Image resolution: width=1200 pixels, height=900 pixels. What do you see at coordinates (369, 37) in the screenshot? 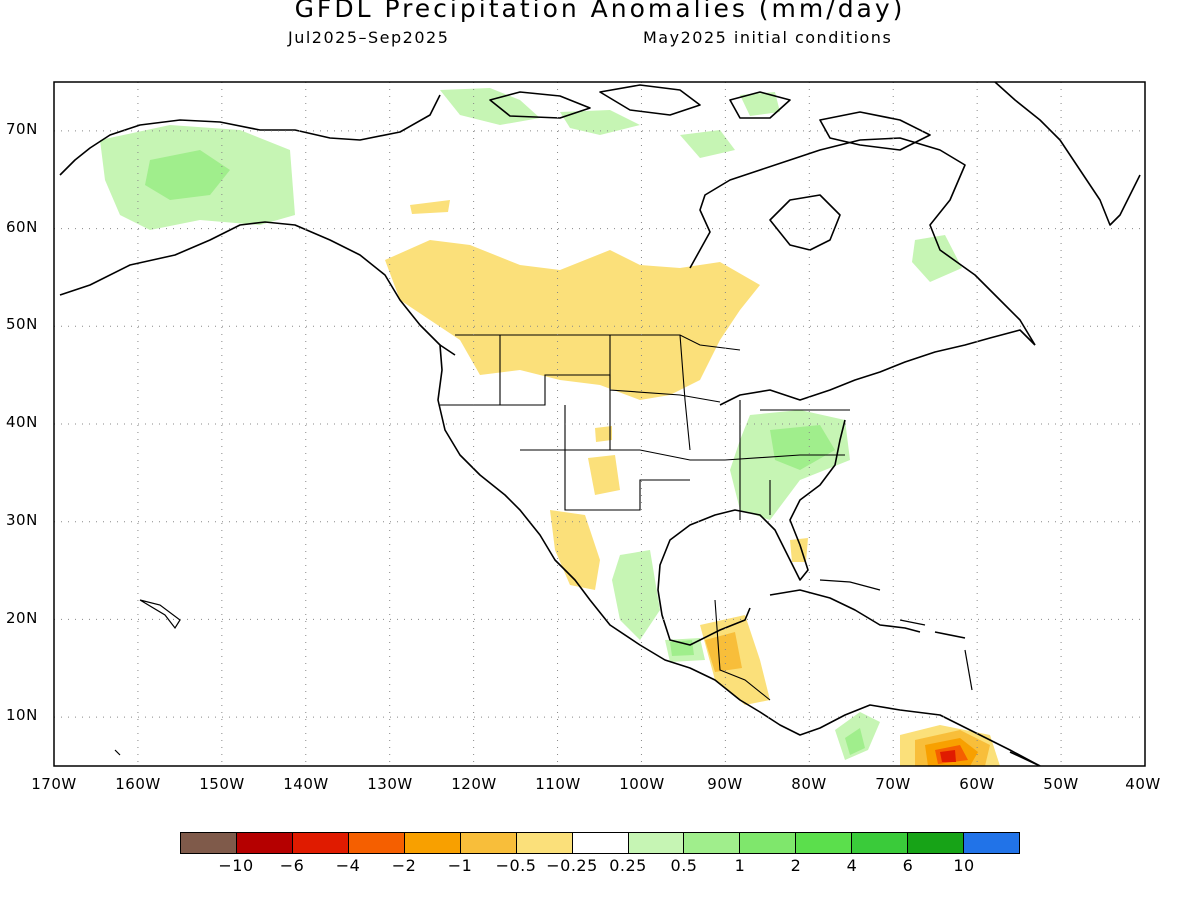
I see `forecast-period: Jul2025–Sep2025` at bounding box center [369, 37].